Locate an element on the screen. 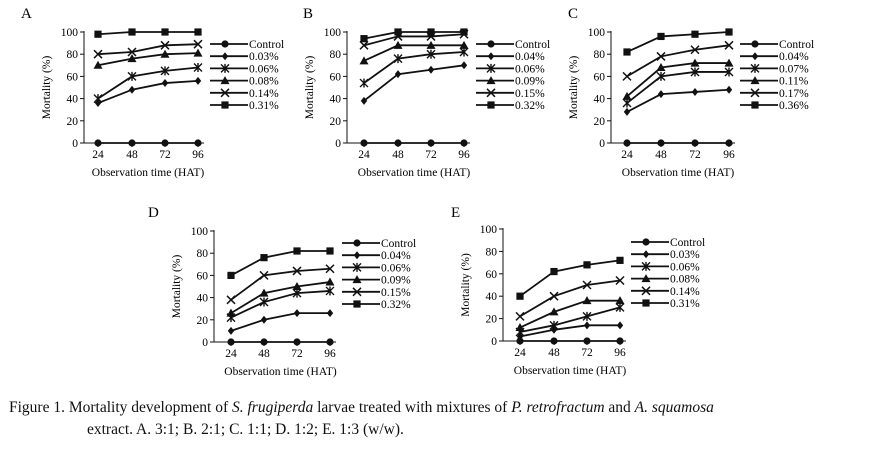 The height and width of the screenshot is (449, 873). legend-label: 0.32% is located at coordinates (530, 106).